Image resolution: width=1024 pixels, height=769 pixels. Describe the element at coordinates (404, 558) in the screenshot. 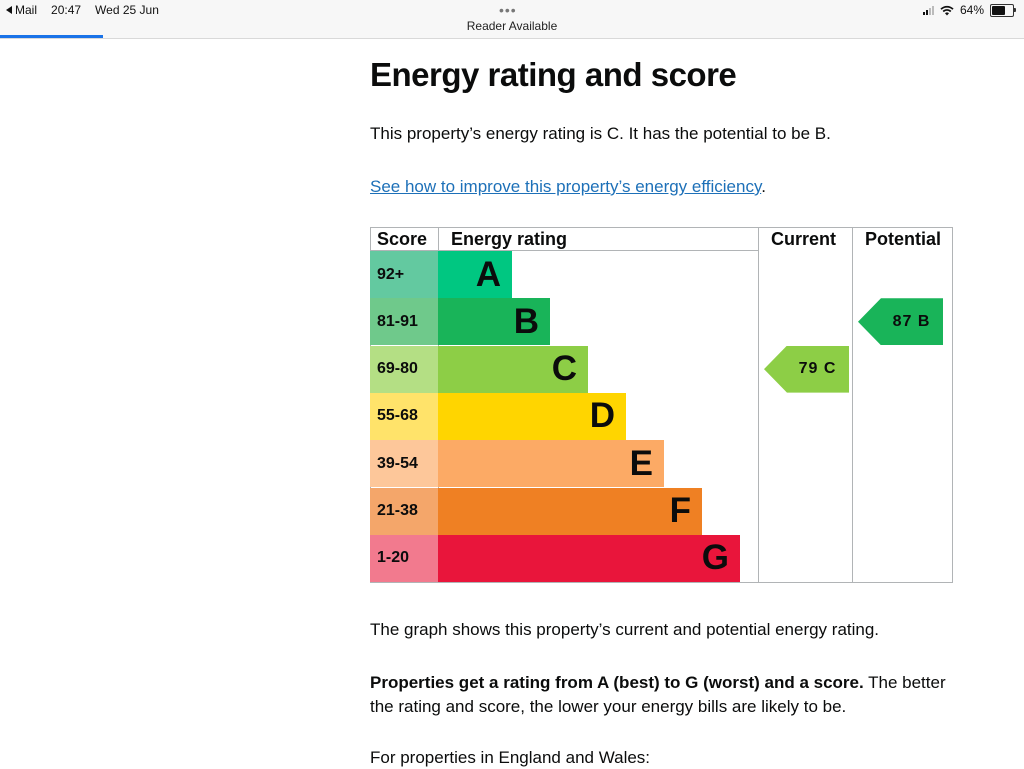

I see `score-range-g: 1-20` at that location.